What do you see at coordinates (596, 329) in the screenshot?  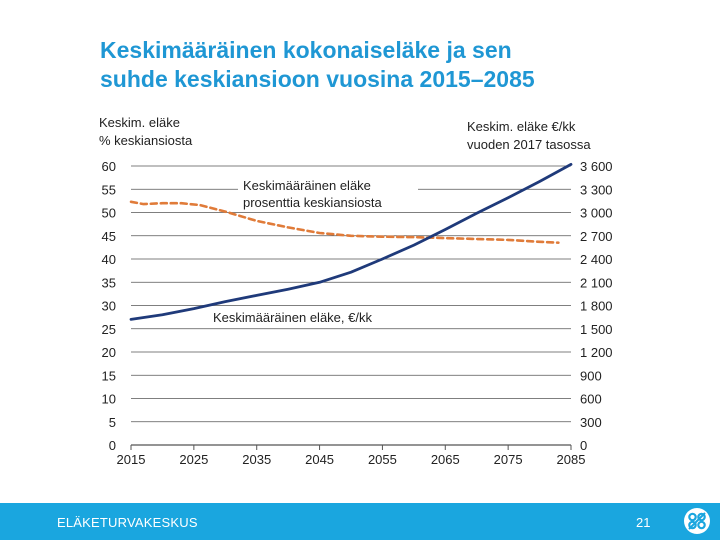 I see `right-tick-label: 1 500` at bounding box center [596, 329].